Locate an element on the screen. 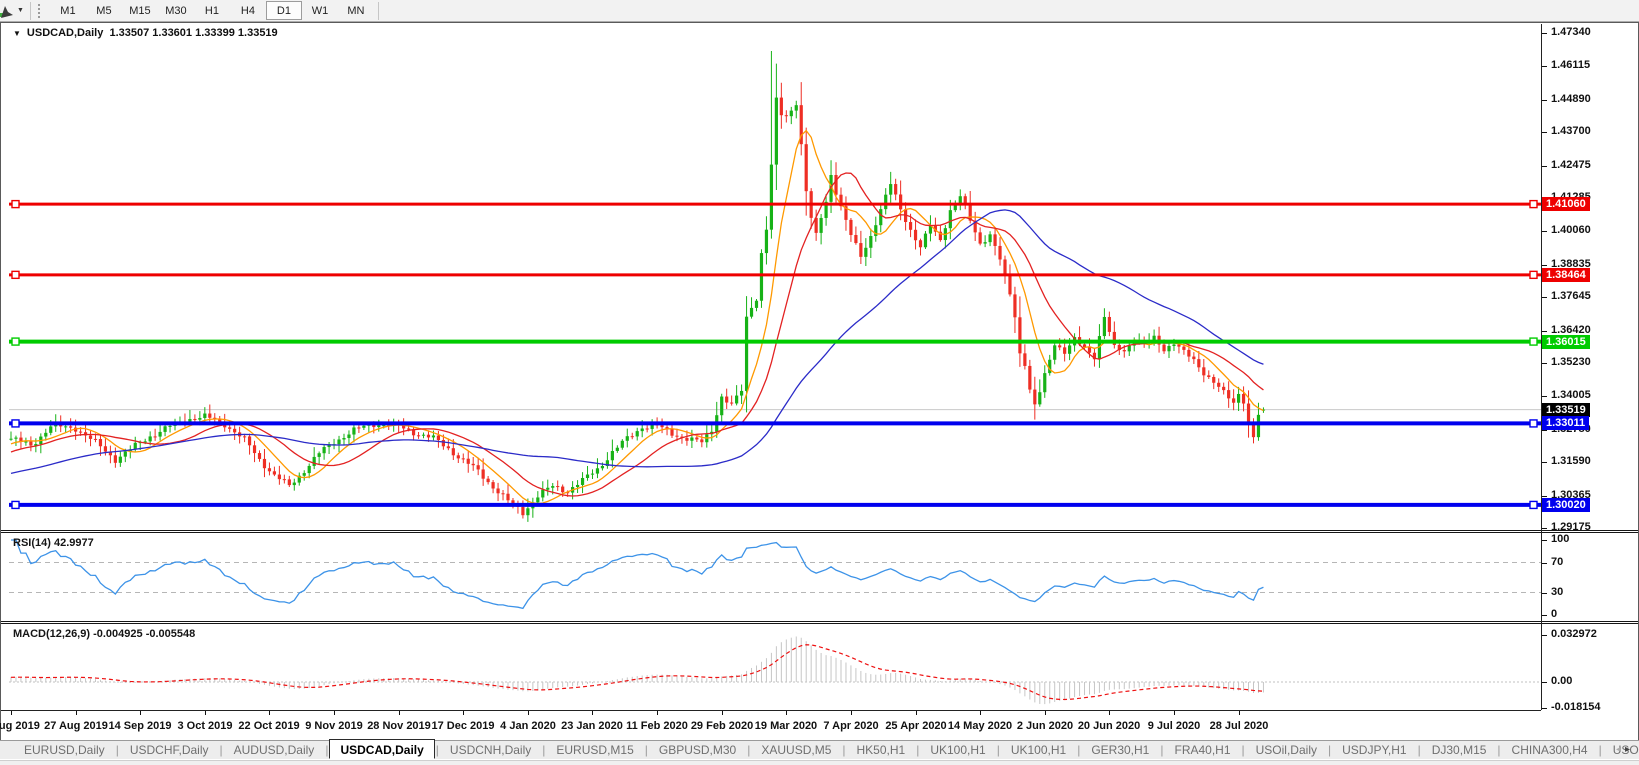 Image resolution: width=1639 pixels, height=765 pixels. timeframe-button-m15: M15 is located at coordinates (140, 10).